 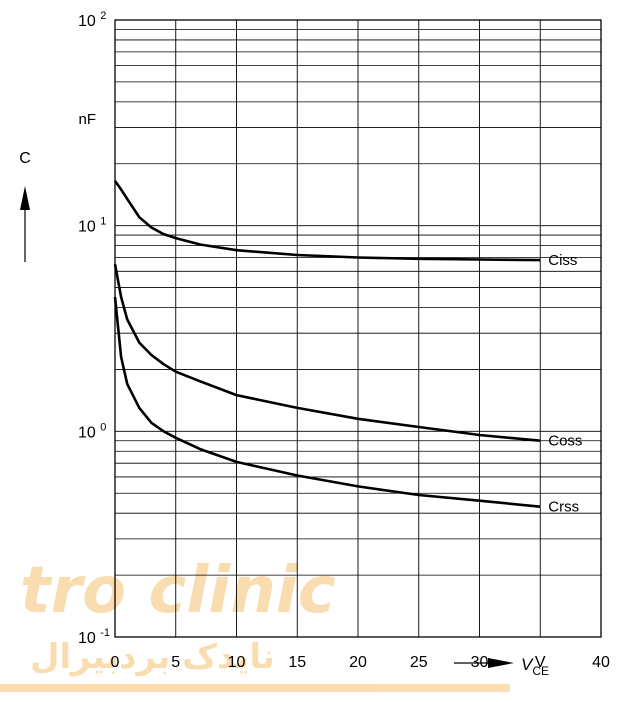 What do you see at coordinates (562, 260) in the screenshot?
I see `curve-label-ciss: Ciss` at bounding box center [562, 260].